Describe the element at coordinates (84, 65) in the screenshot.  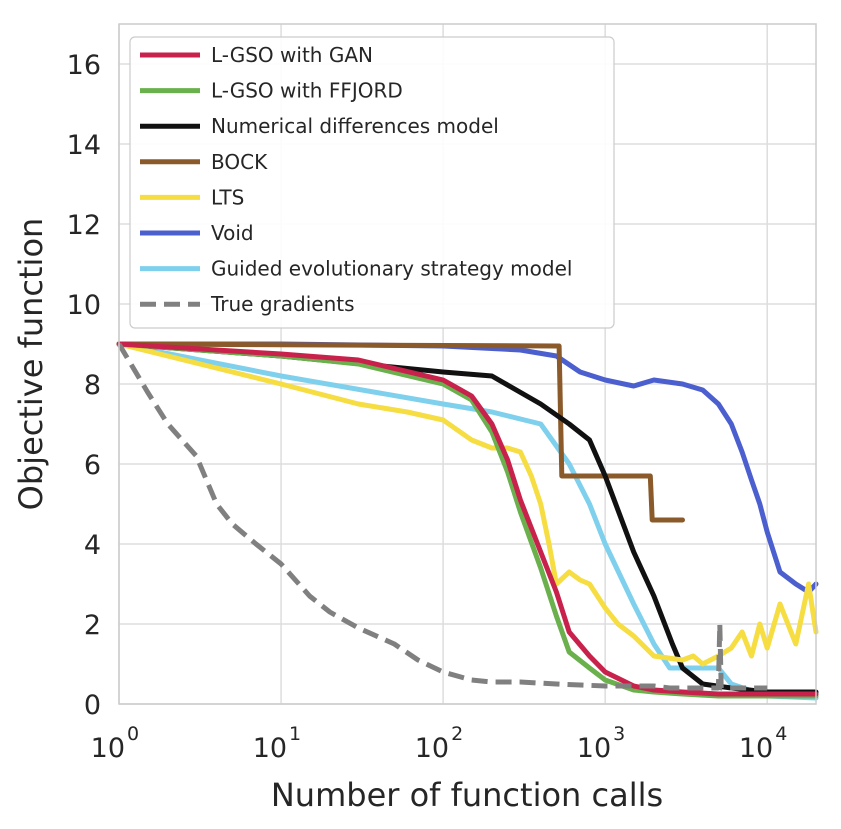
I see `y-tick-label: 16` at that location.